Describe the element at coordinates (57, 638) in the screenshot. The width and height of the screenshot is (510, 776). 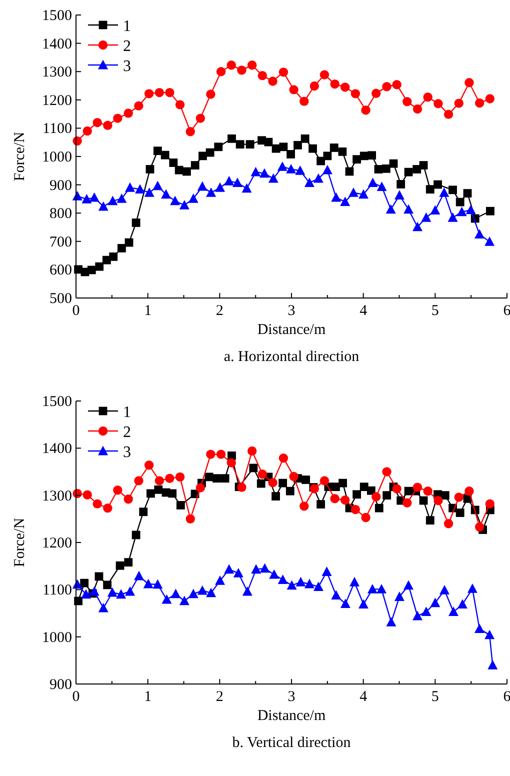
I see `y-tick-label: 1000` at that location.